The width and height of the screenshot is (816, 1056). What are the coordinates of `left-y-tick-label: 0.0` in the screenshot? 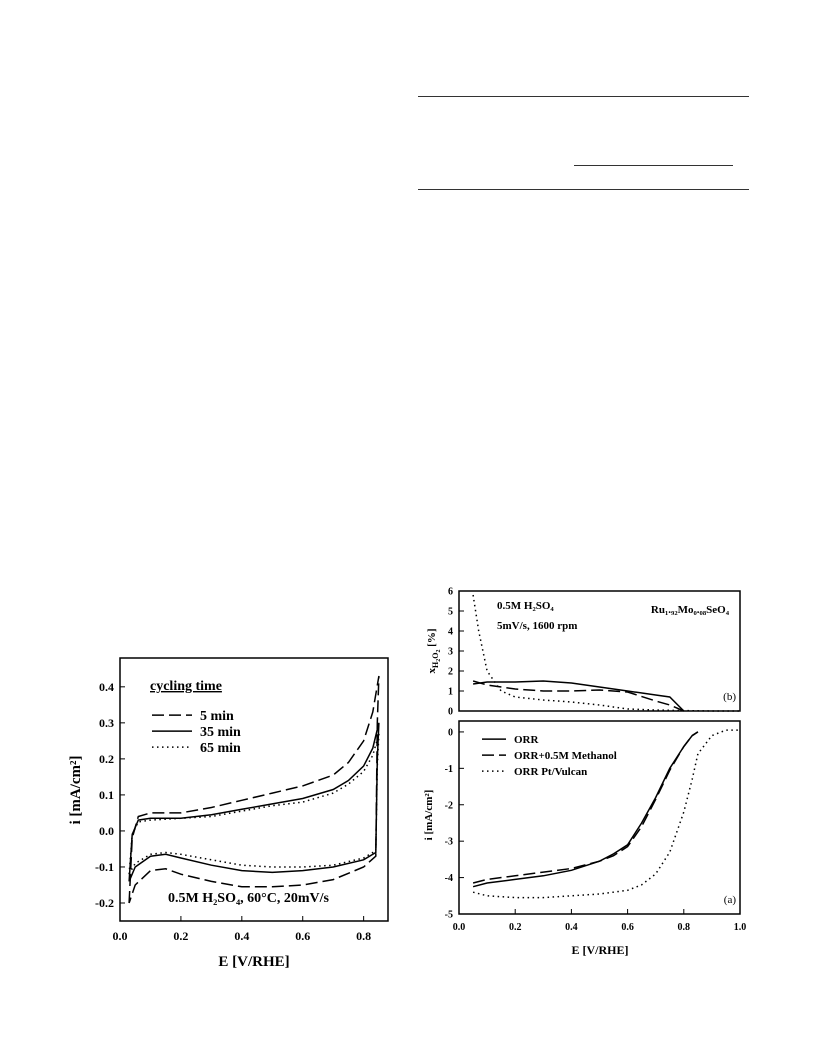 It's located at (106, 831).